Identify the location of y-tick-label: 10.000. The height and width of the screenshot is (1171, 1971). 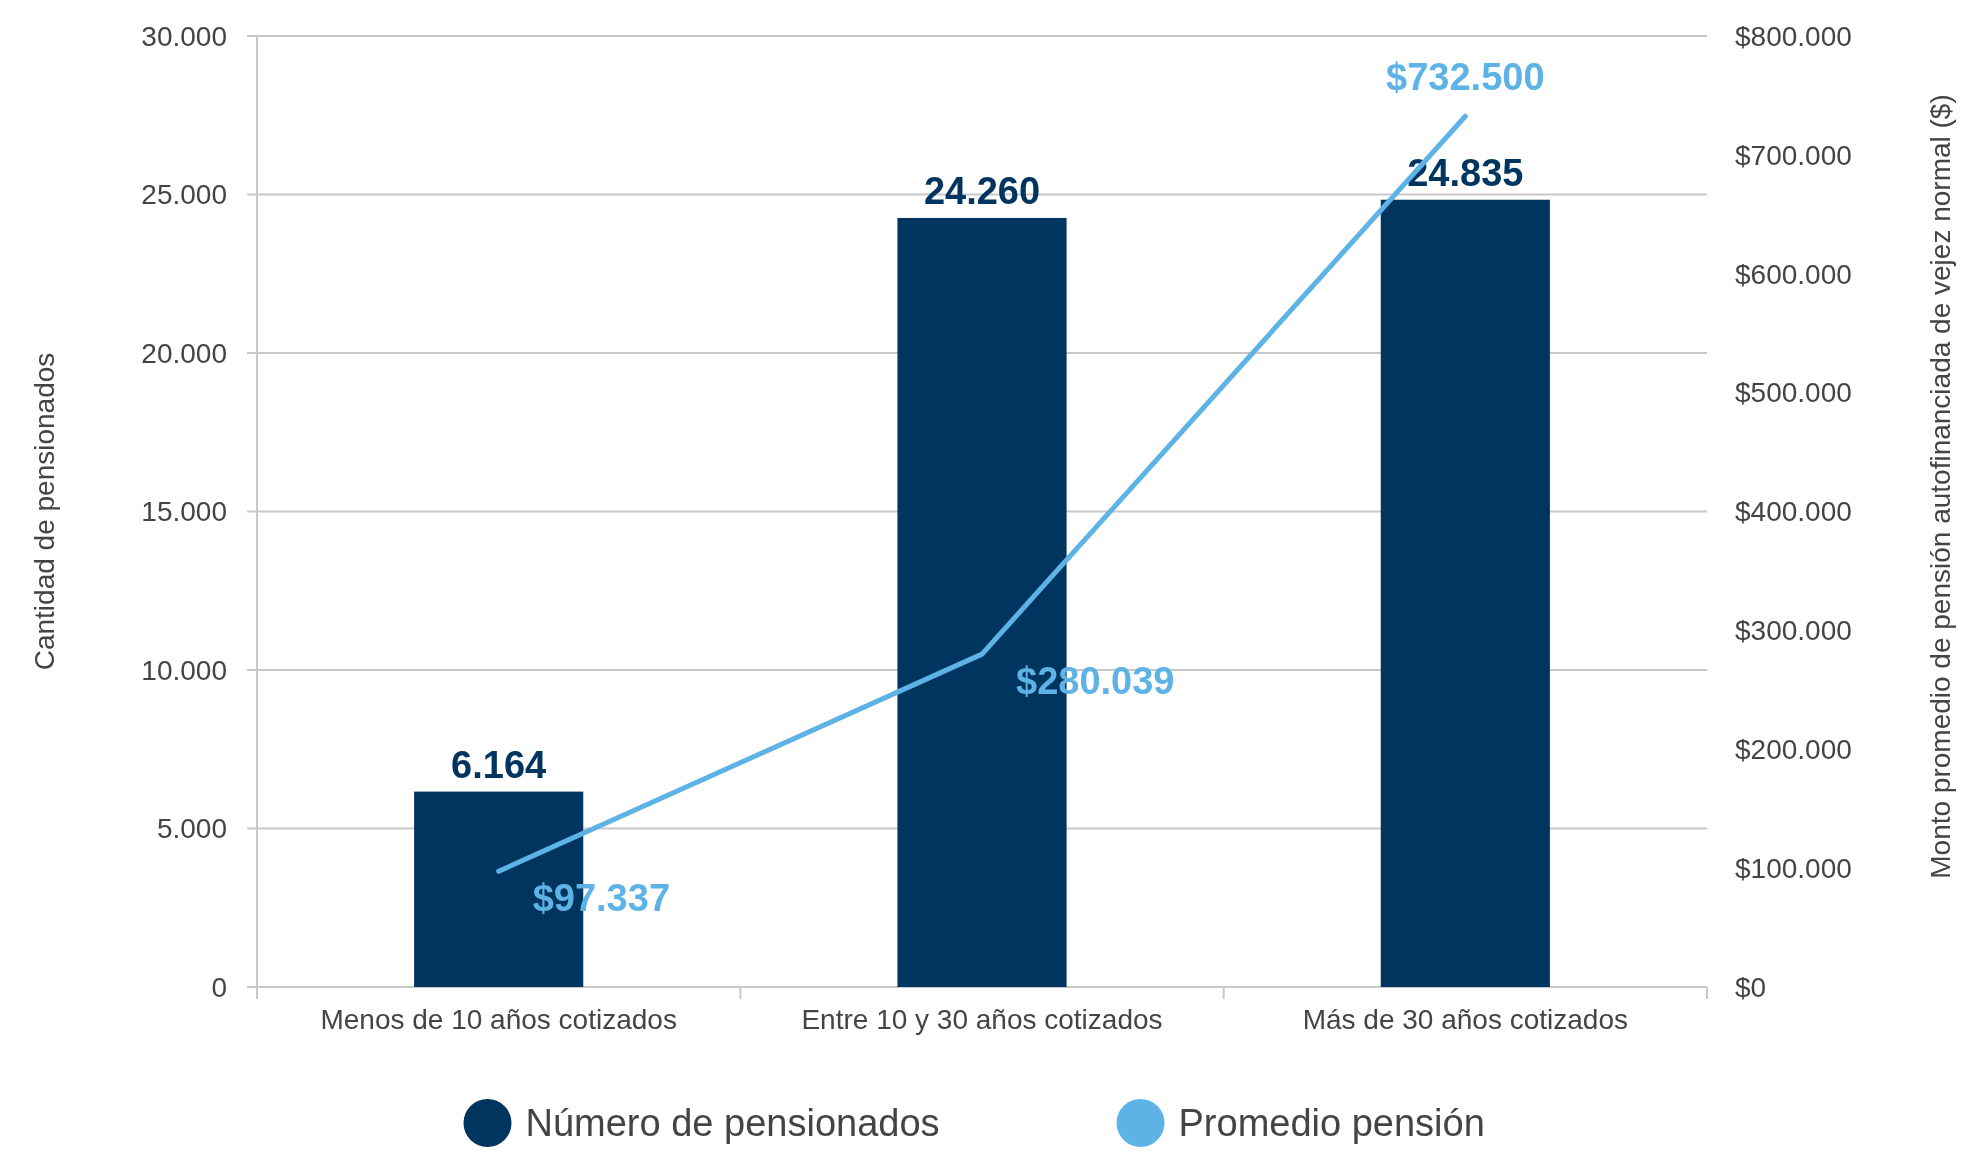
(184, 670).